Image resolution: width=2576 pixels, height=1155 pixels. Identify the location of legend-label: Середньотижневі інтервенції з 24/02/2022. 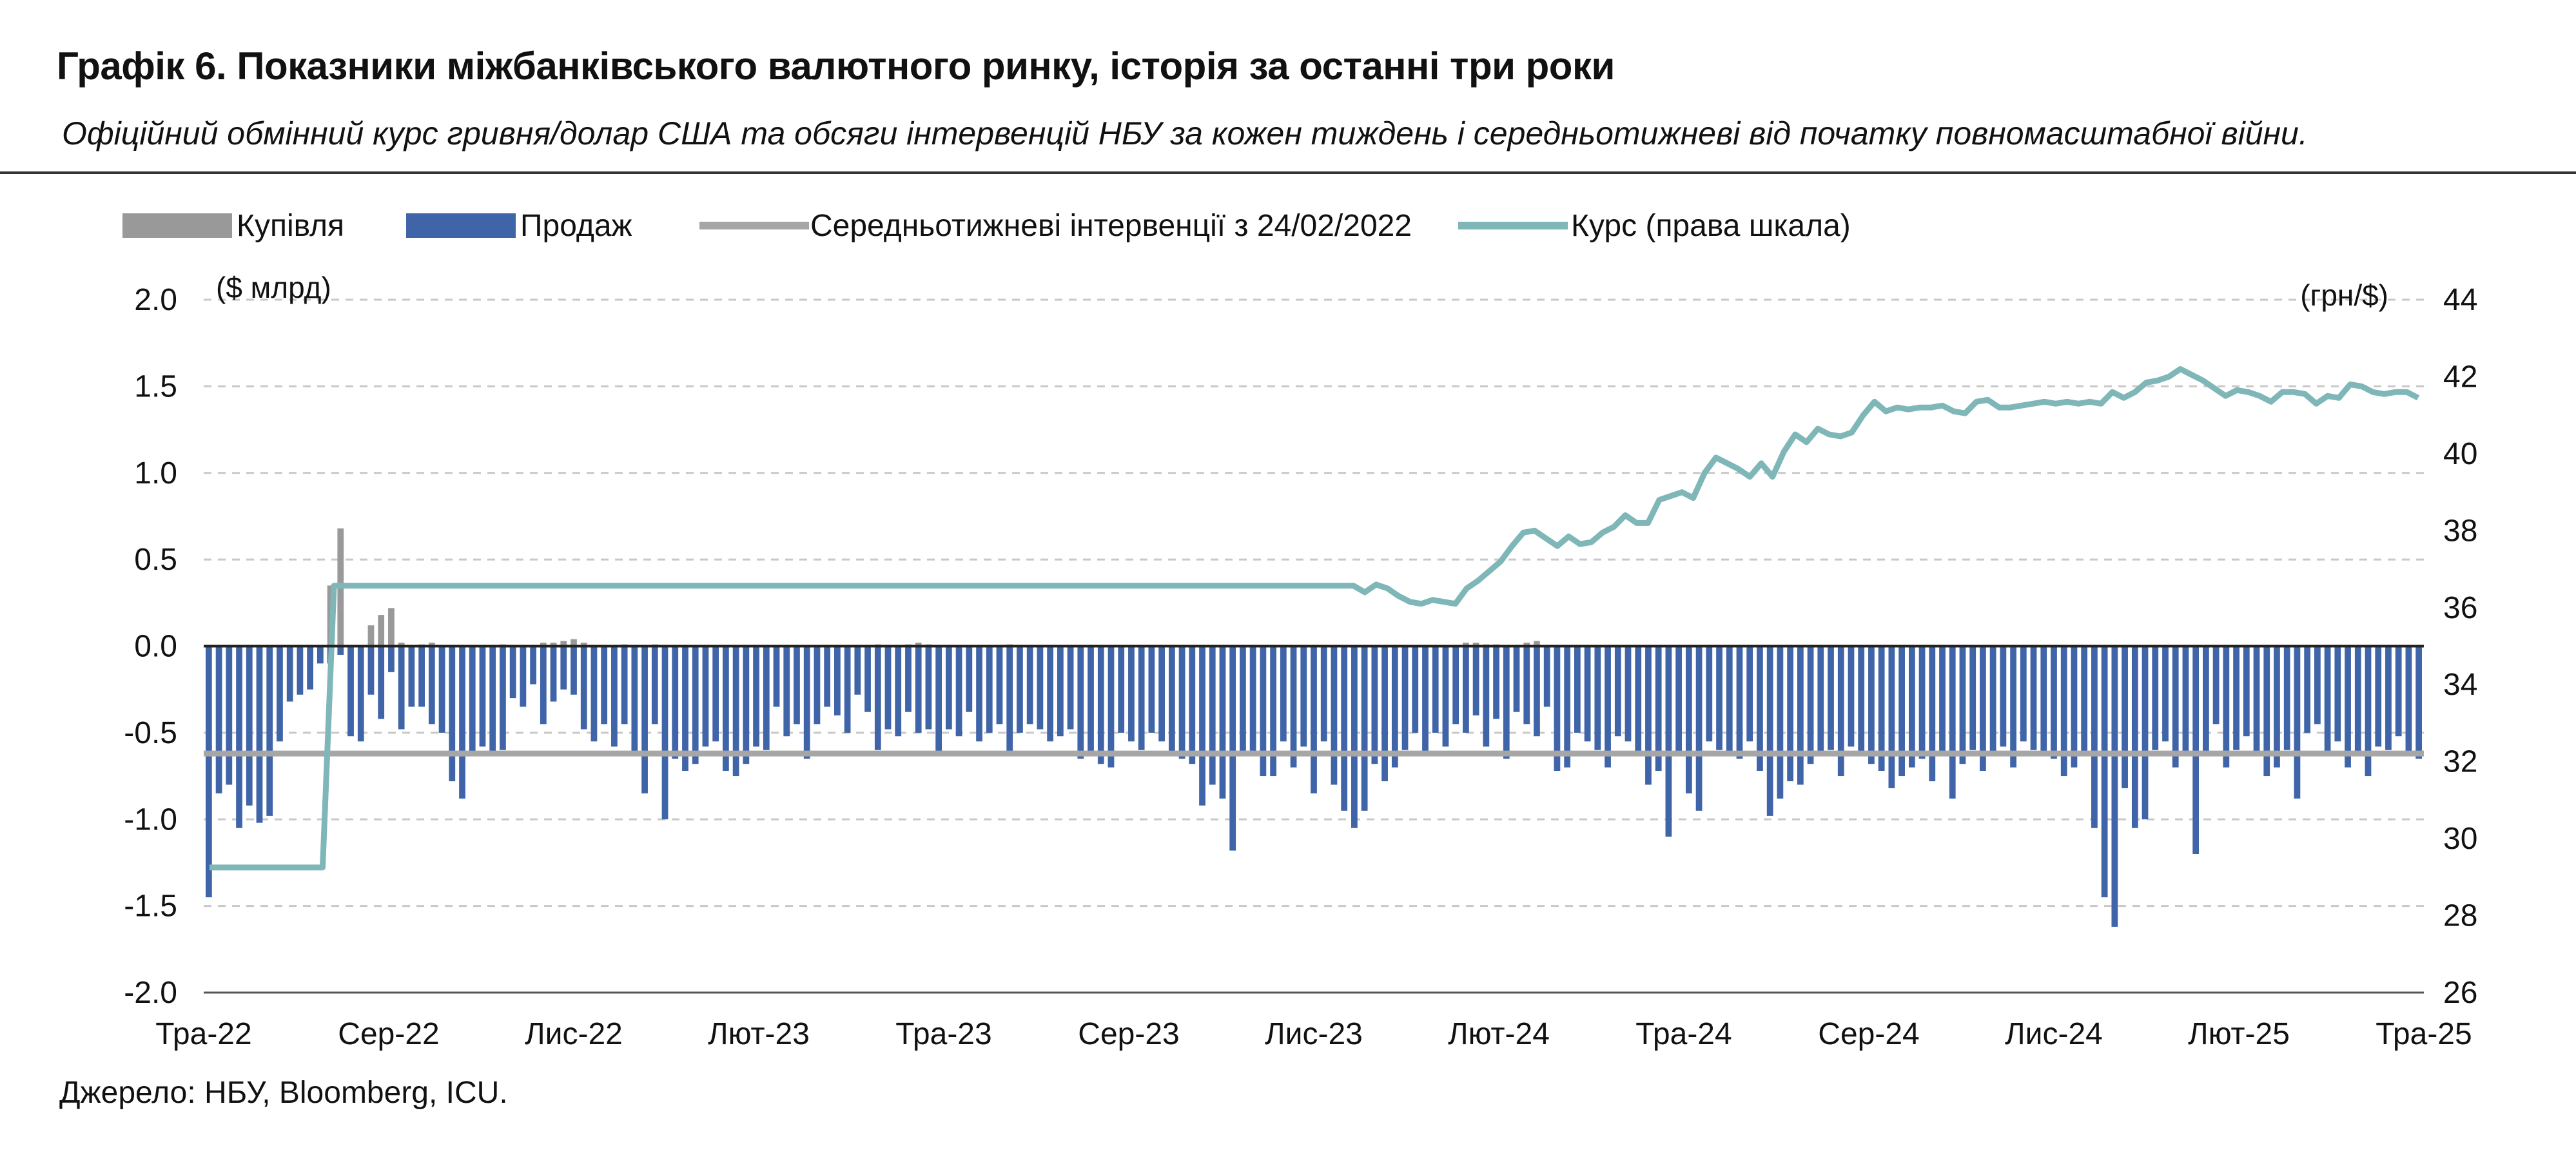
(1111, 226).